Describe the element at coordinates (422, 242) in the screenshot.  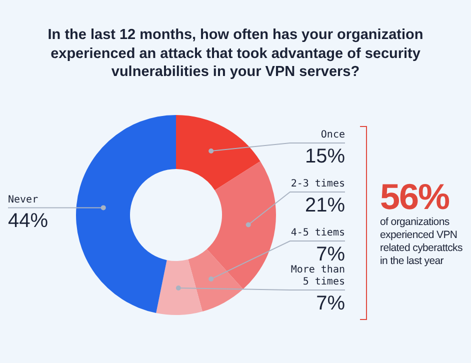
I see `text: of organizations experienced VPN related cyberattcks in the last year` at that location.